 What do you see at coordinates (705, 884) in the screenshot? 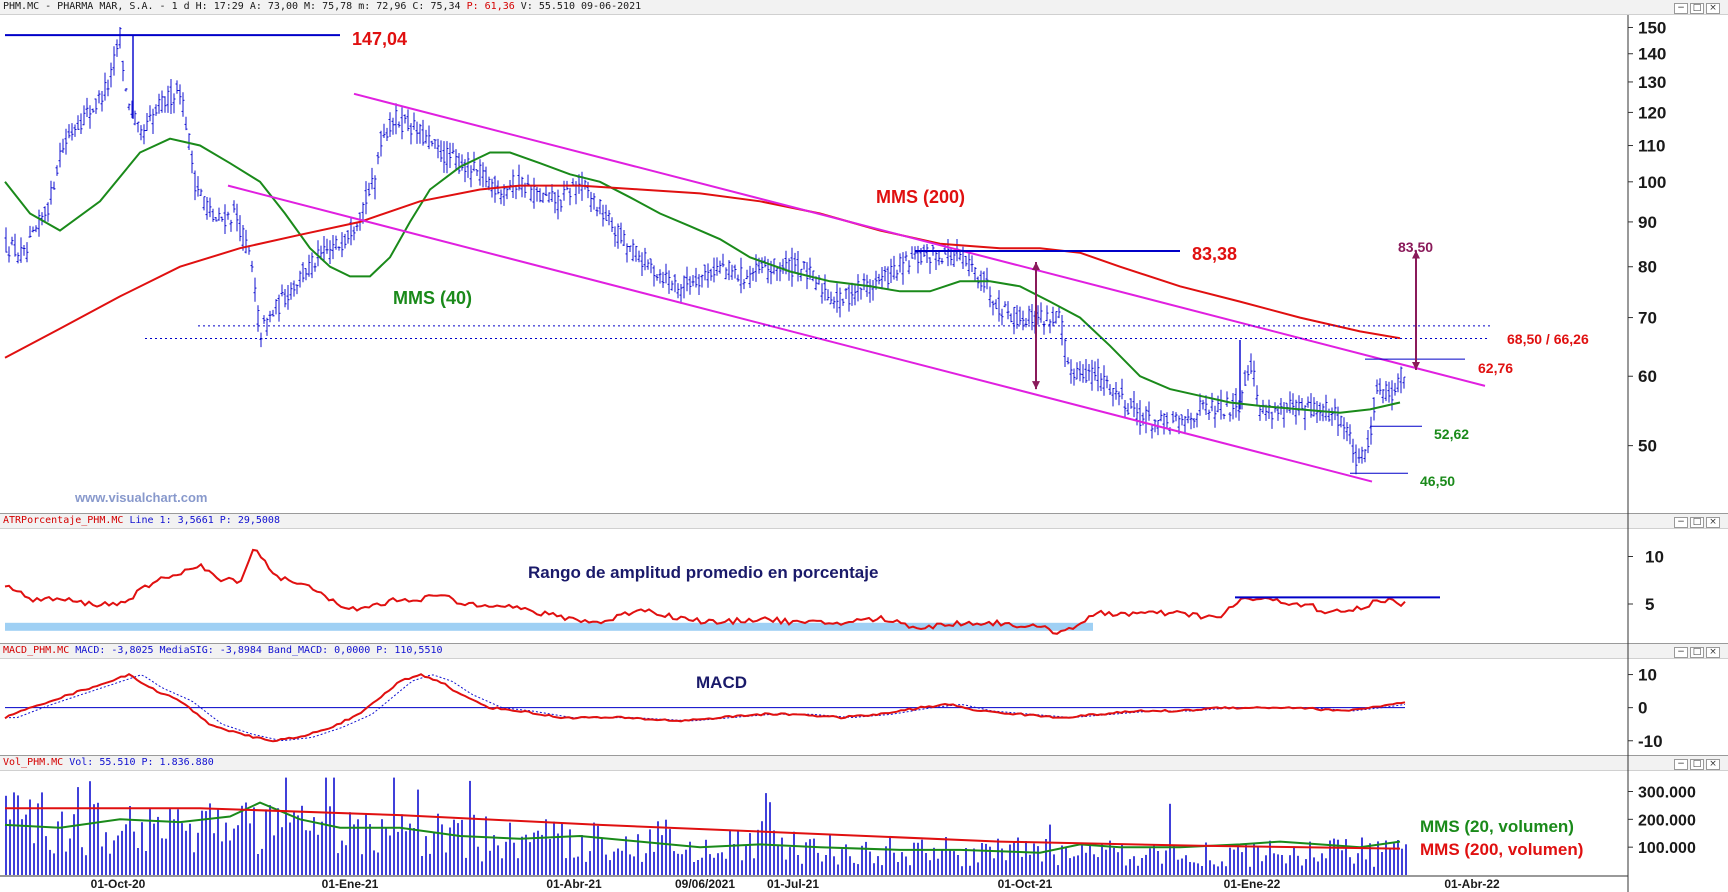
I see `x-tick-label: 09/06/2021` at bounding box center [705, 884].